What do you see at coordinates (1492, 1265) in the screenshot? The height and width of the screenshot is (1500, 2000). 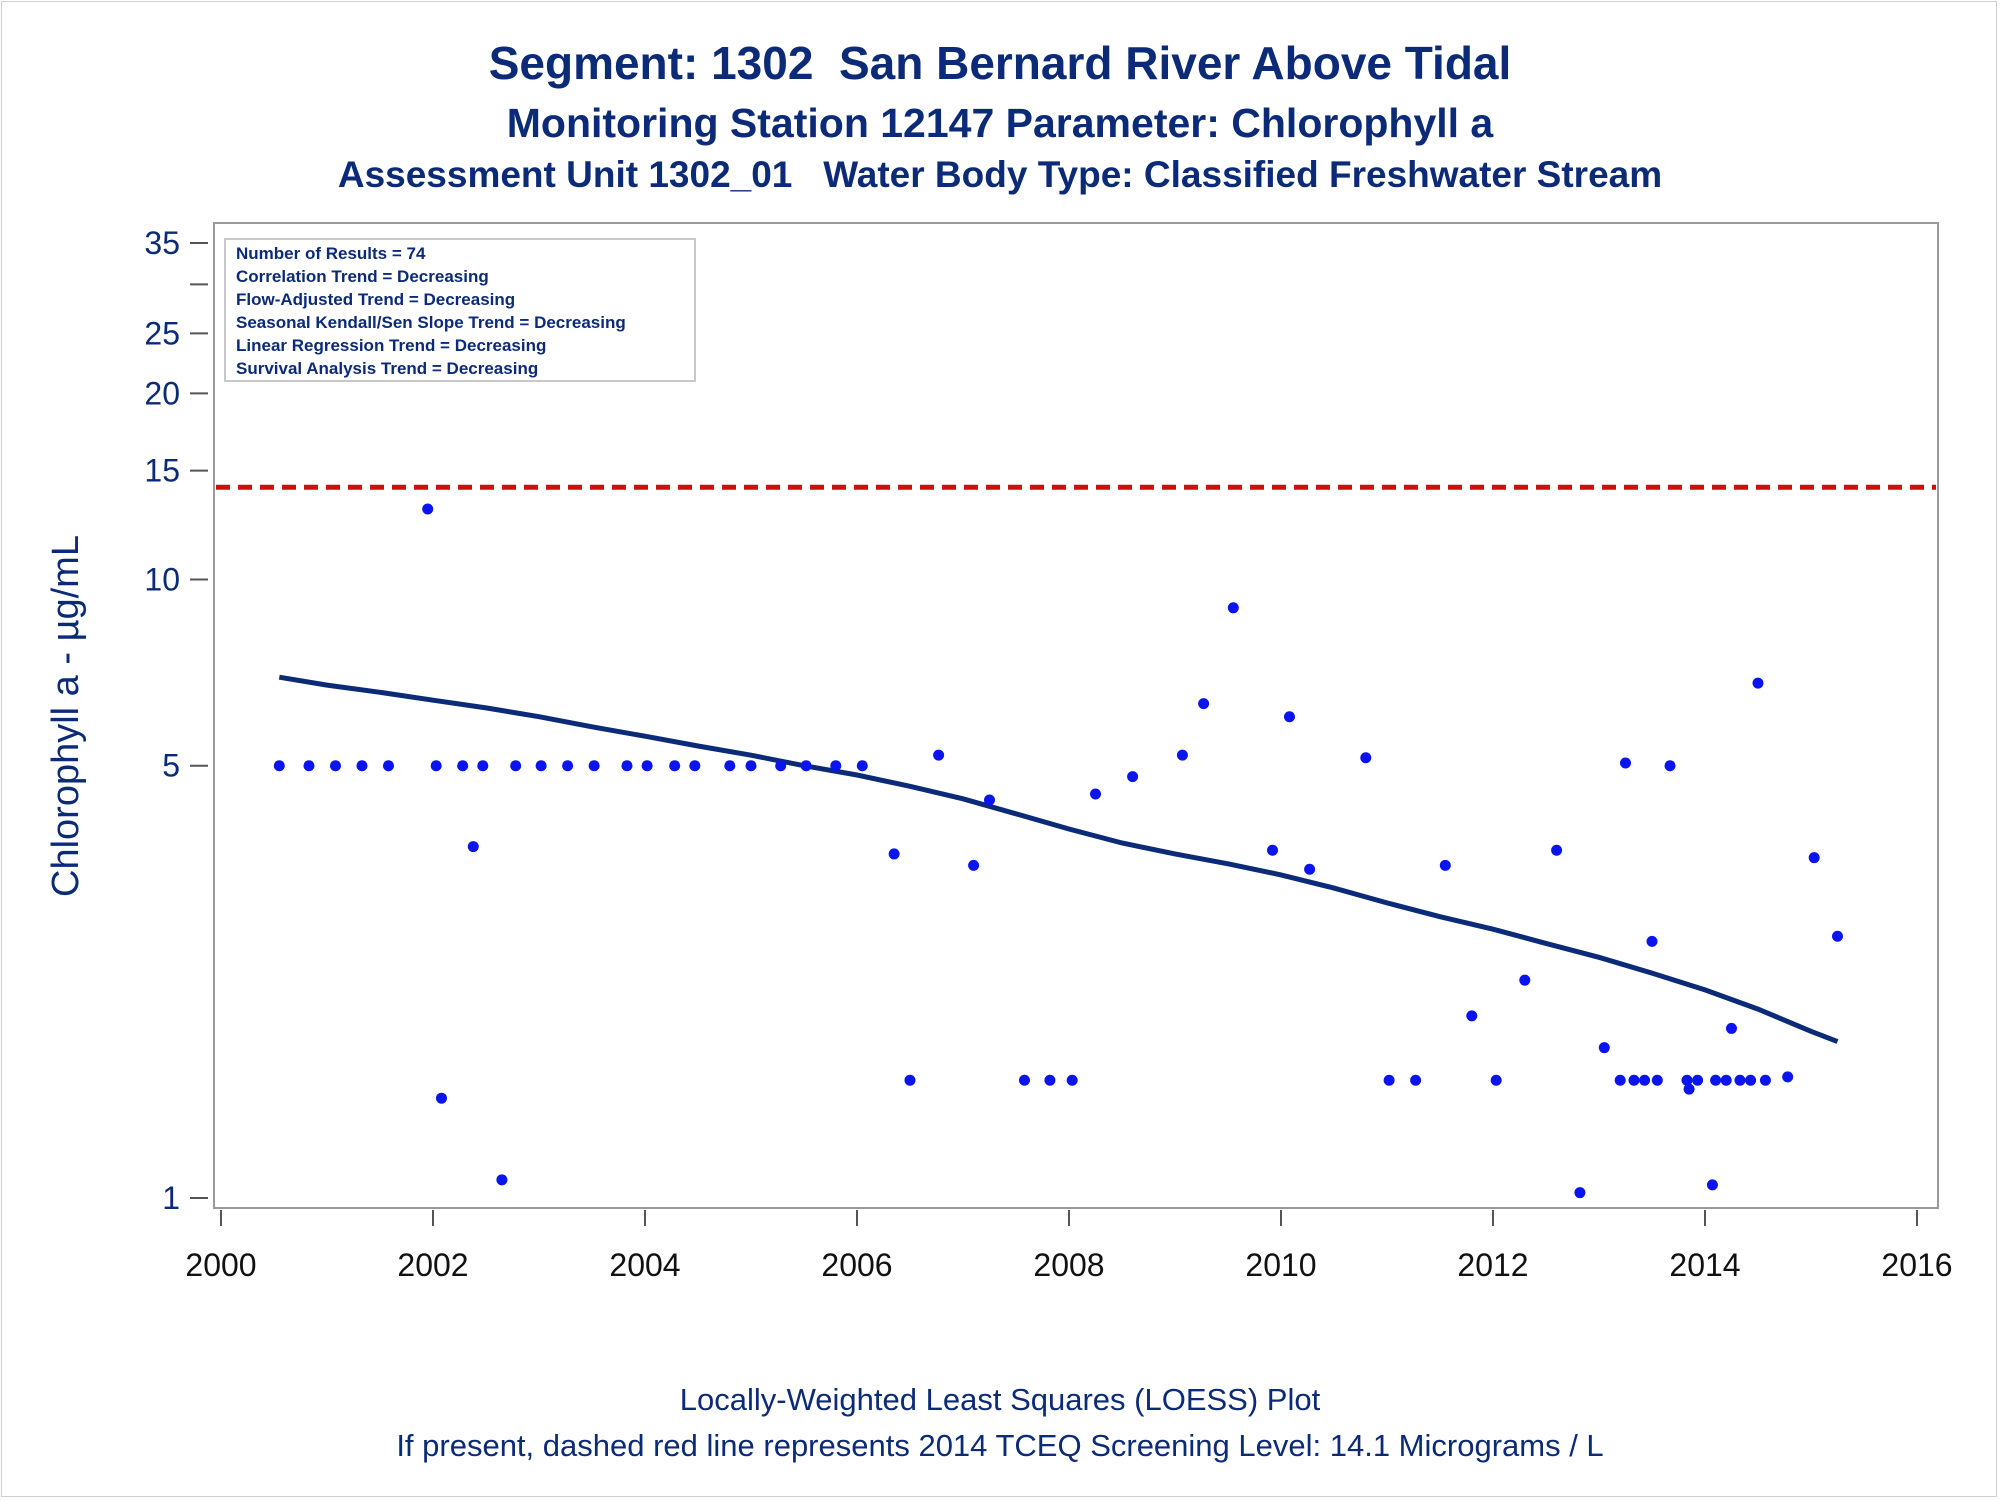 I see `x-tick-label: 2012` at bounding box center [1492, 1265].